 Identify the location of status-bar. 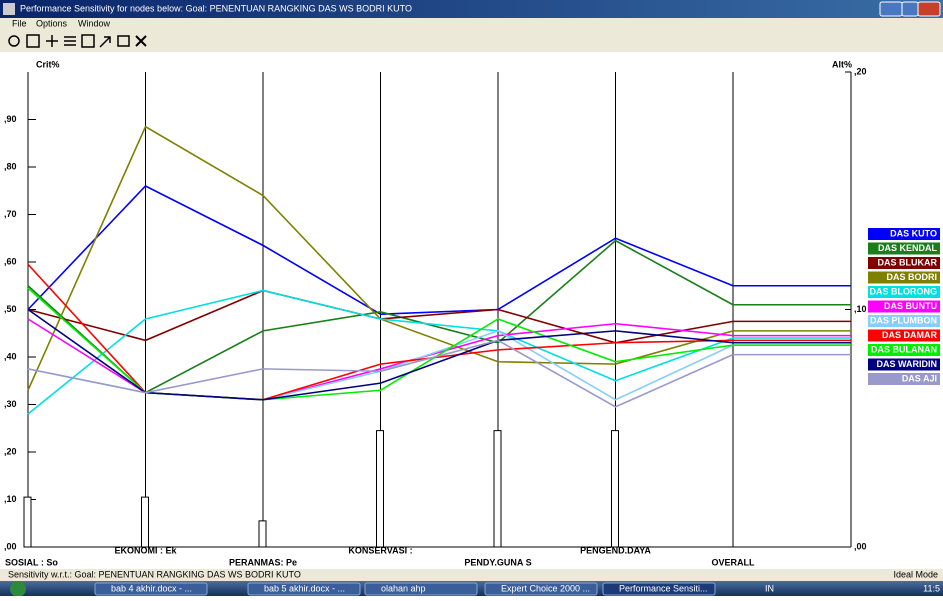
(471, 575).